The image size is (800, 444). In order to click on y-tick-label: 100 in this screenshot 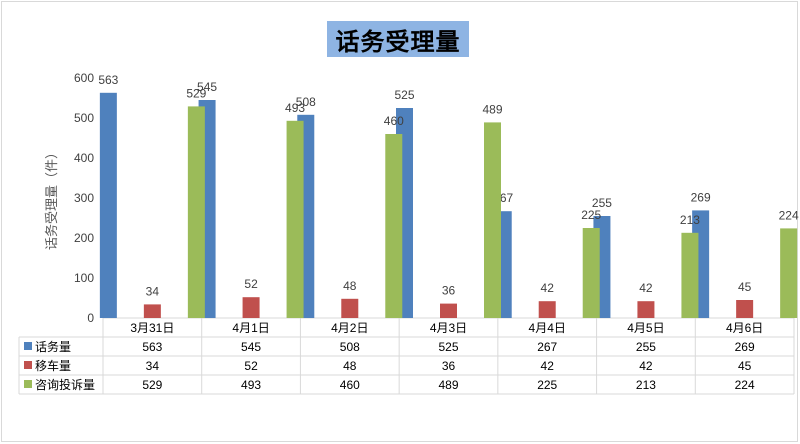, I will do `click(84, 278)`.